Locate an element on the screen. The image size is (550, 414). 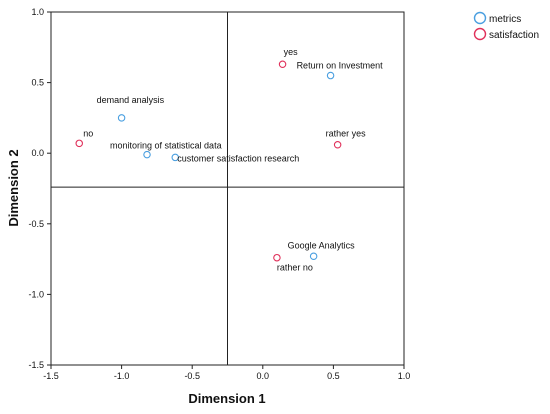
legend-marker-satisfaction is located at coordinates (480, 34).